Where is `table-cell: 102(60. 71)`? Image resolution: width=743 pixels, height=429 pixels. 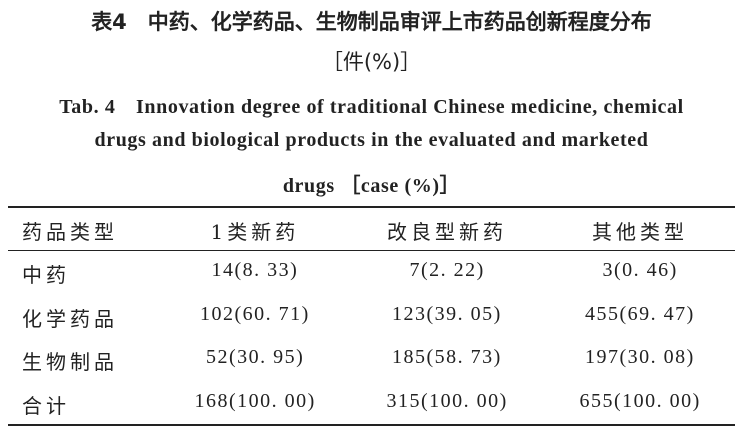 table-cell: 102(60. 71) is located at coordinates (255, 313).